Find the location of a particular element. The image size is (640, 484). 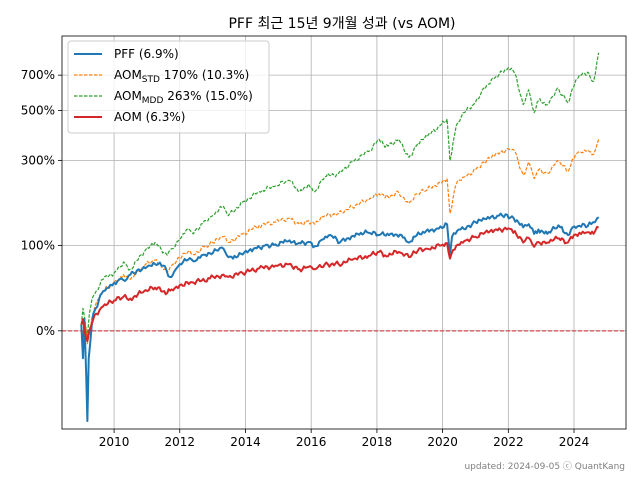

x-tick-label: 2024 is located at coordinates (574, 442).